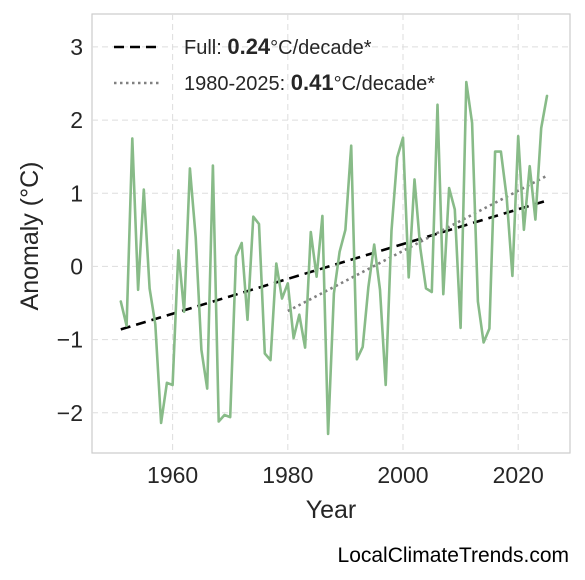 The image size is (585, 580). What do you see at coordinates (278, 46) in the screenshot?
I see `legend-label: Full: 0.24°C/decade*` at bounding box center [278, 46].